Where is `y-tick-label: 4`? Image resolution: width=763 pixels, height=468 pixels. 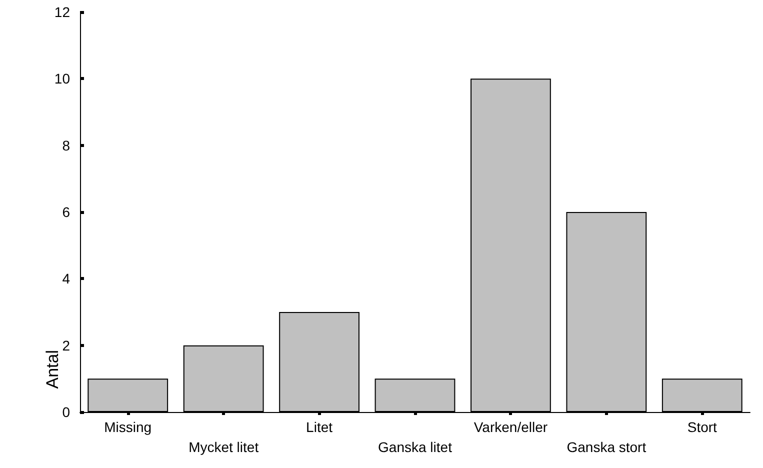 y-tick-label: 4 is located at coordinates (66, 278).